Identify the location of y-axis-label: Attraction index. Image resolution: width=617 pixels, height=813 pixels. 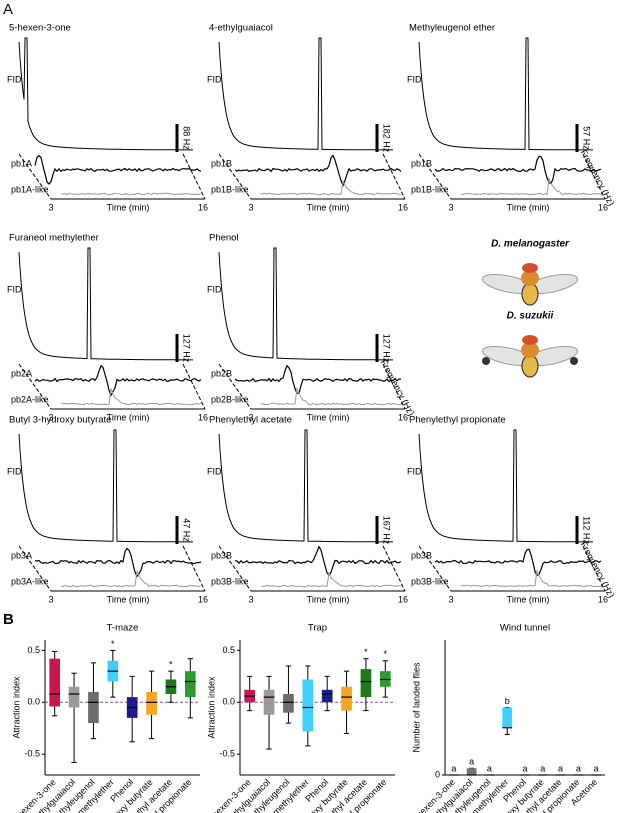
(16, 707).